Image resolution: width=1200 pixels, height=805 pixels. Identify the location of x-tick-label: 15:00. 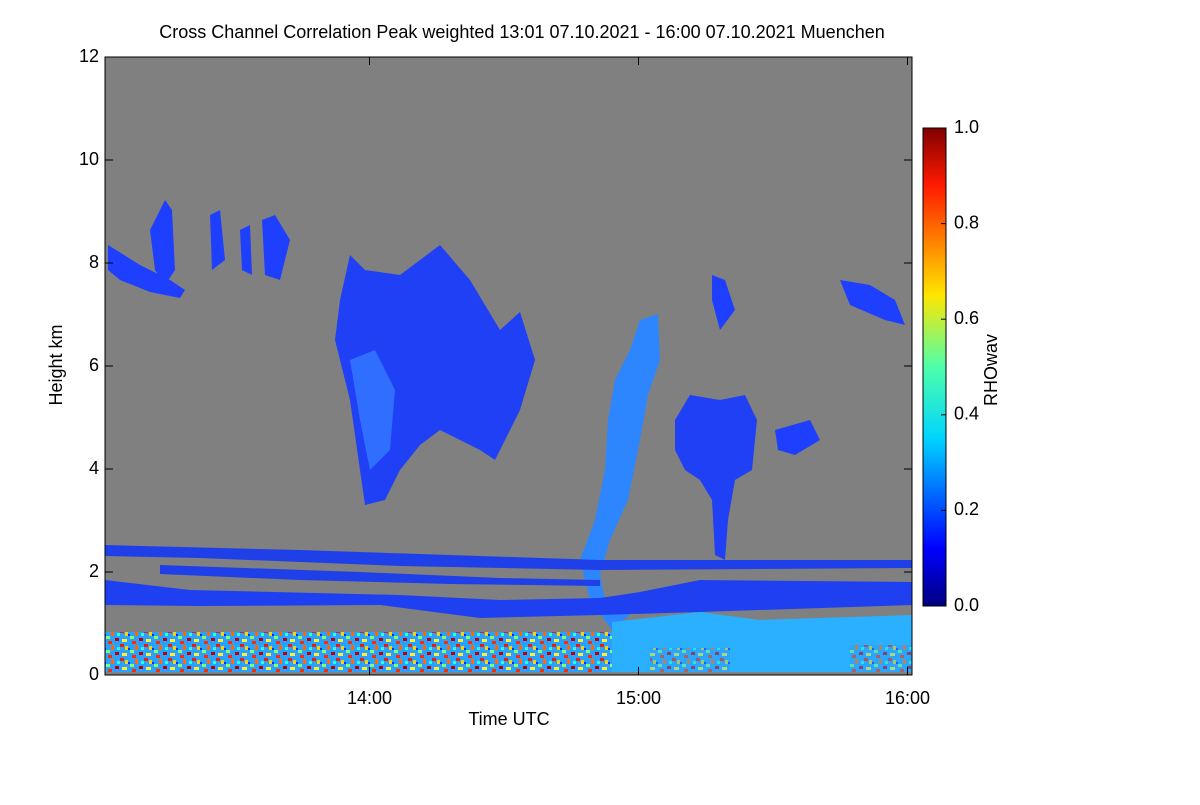
(638, 698).